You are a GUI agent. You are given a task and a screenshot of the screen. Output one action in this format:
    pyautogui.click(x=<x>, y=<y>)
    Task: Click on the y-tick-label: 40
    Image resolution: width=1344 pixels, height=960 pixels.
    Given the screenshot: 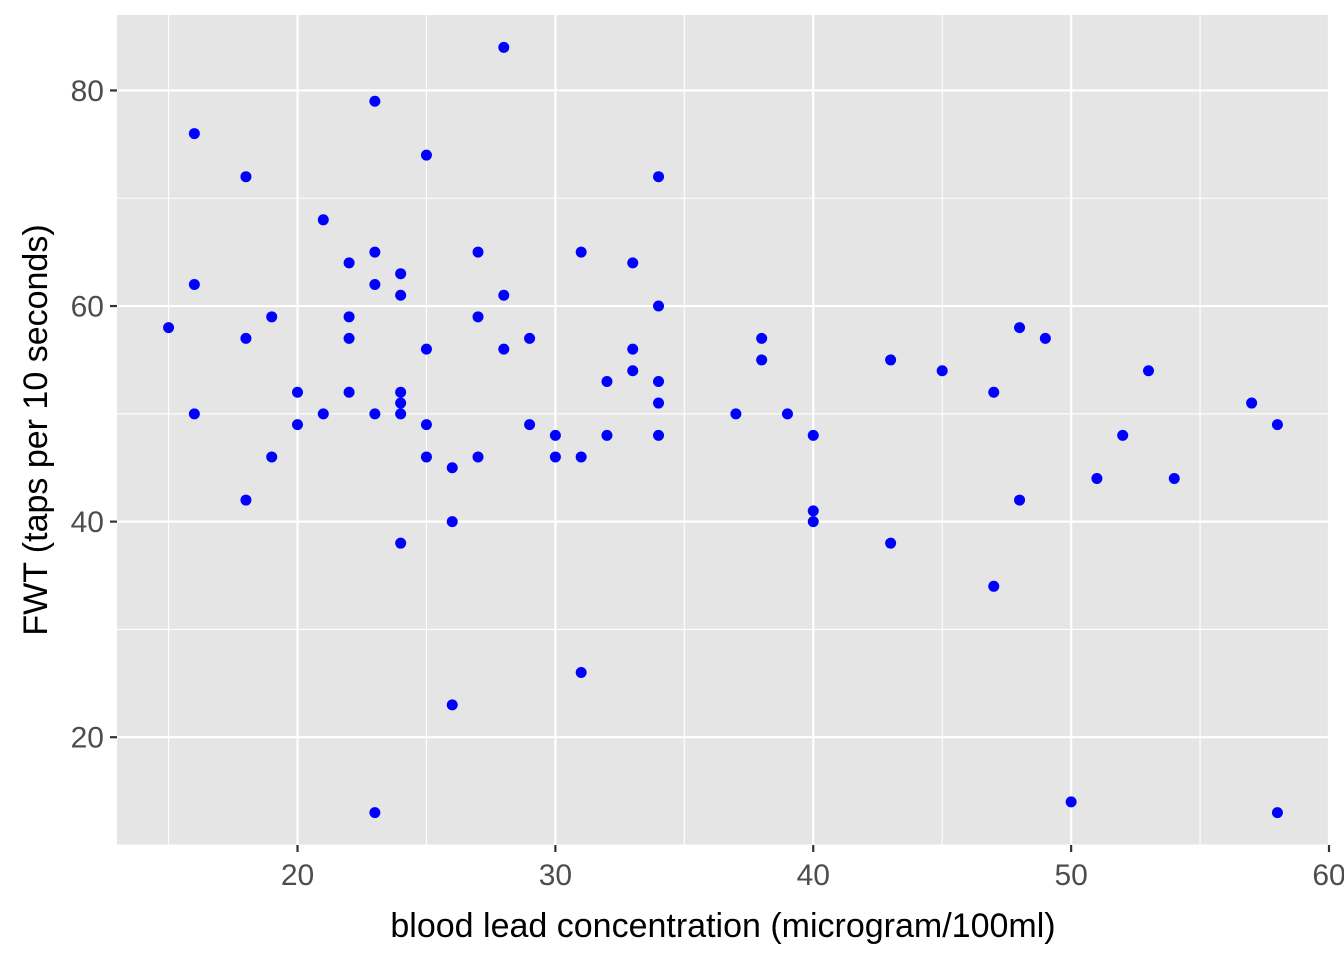 What is the action you would take?
    pyautogui.click(x=87, y=522)
    